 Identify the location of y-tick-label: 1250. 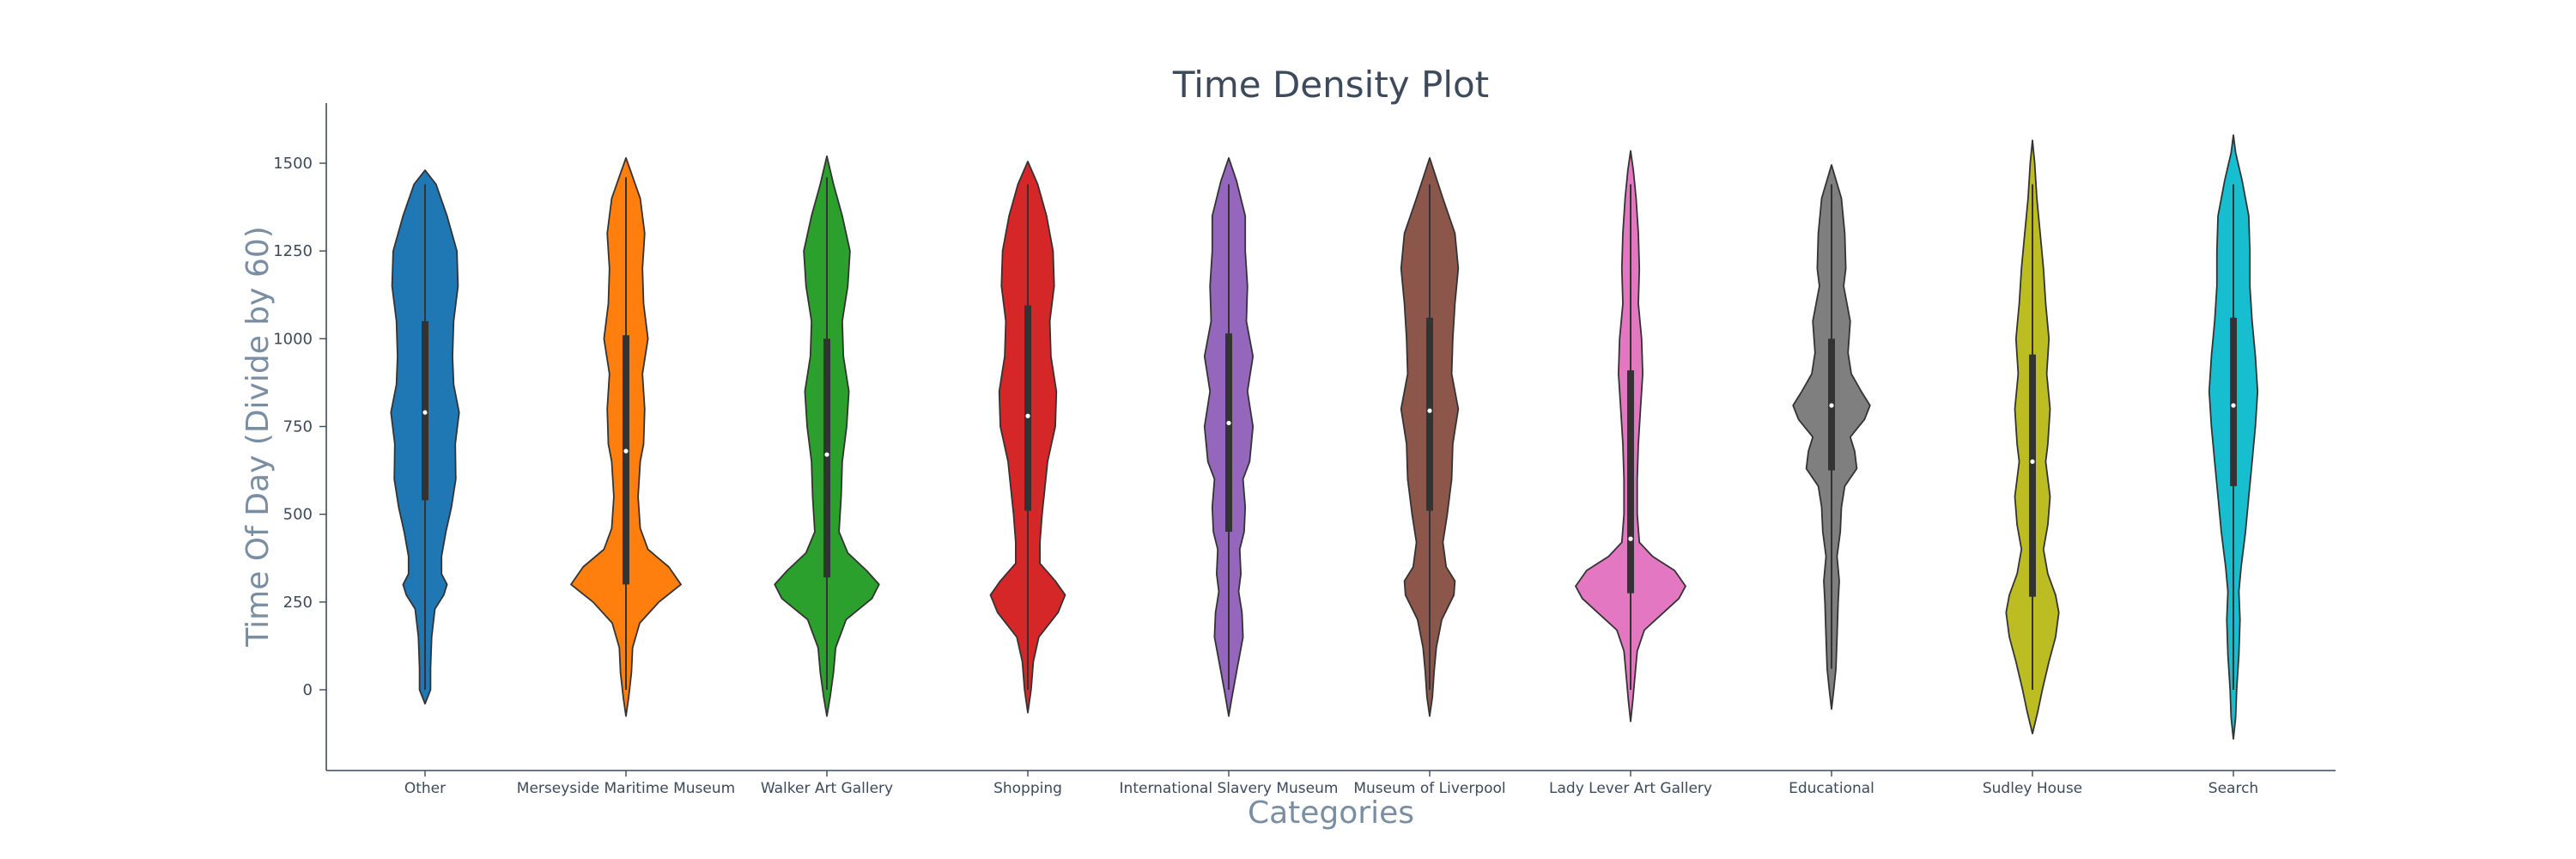
(293, 251).